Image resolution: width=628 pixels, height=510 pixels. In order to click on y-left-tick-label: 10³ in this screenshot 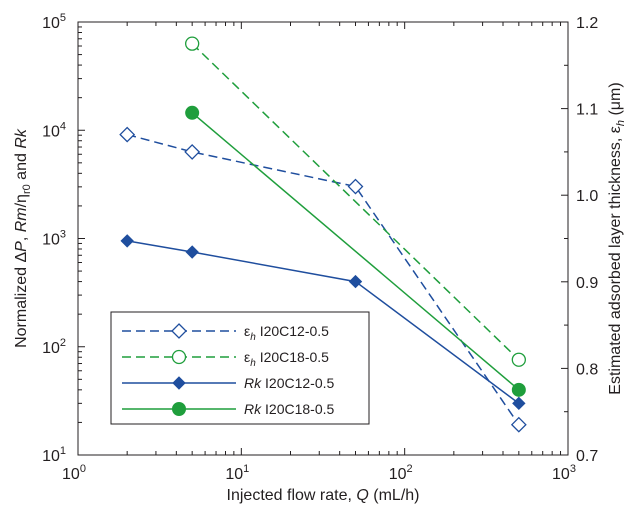, I will do `click(54, 239)`.